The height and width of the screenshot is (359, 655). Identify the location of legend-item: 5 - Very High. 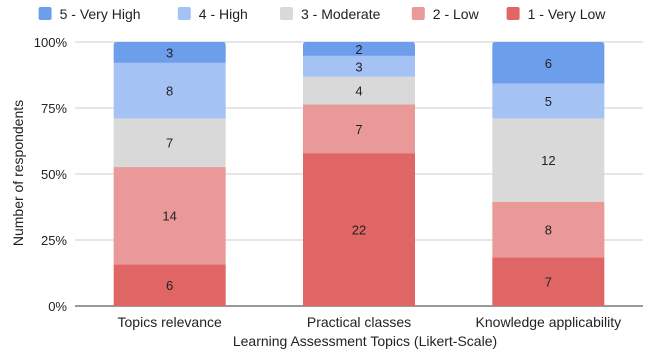
(89, 14).